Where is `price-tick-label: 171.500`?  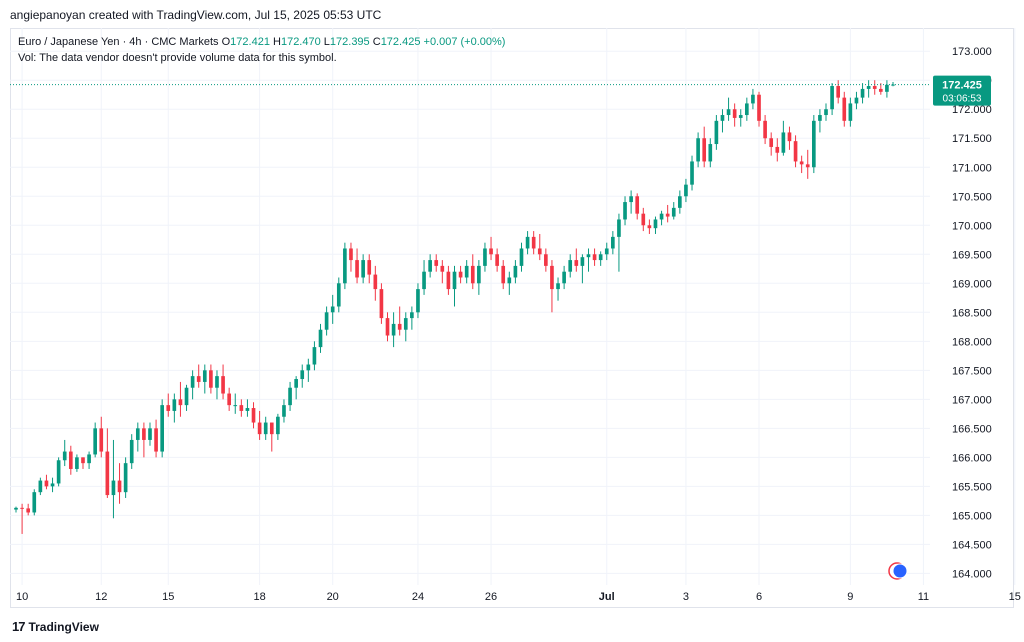 price-tick-label: 171.500 is located at coordinates (972, 139).